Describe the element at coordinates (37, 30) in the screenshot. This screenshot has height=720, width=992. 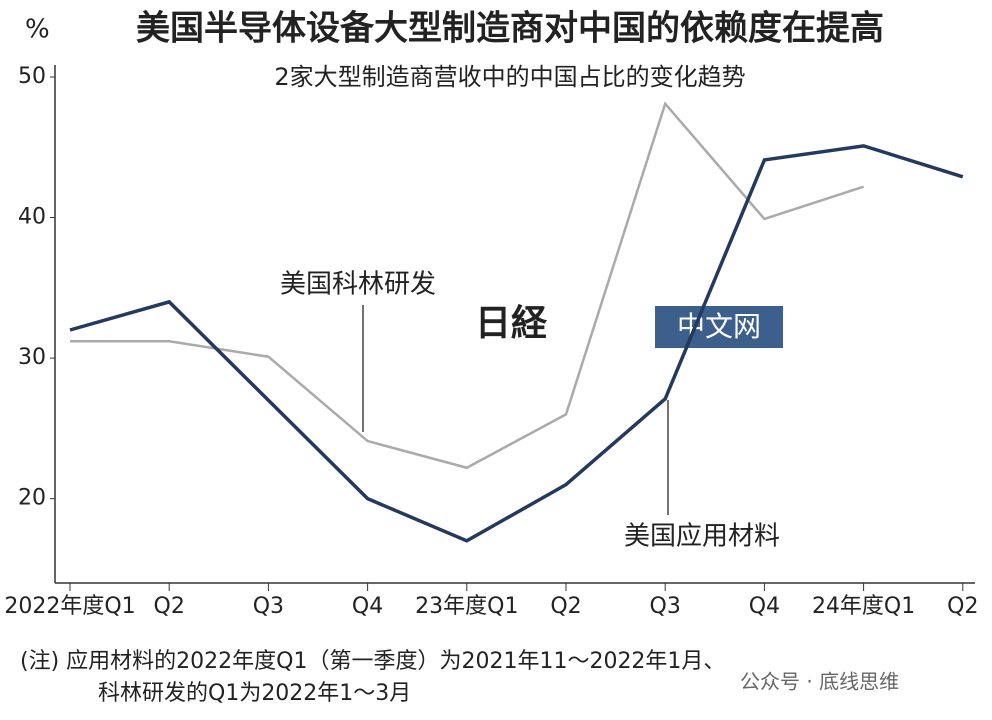
I see `y-unit: %` at that location.